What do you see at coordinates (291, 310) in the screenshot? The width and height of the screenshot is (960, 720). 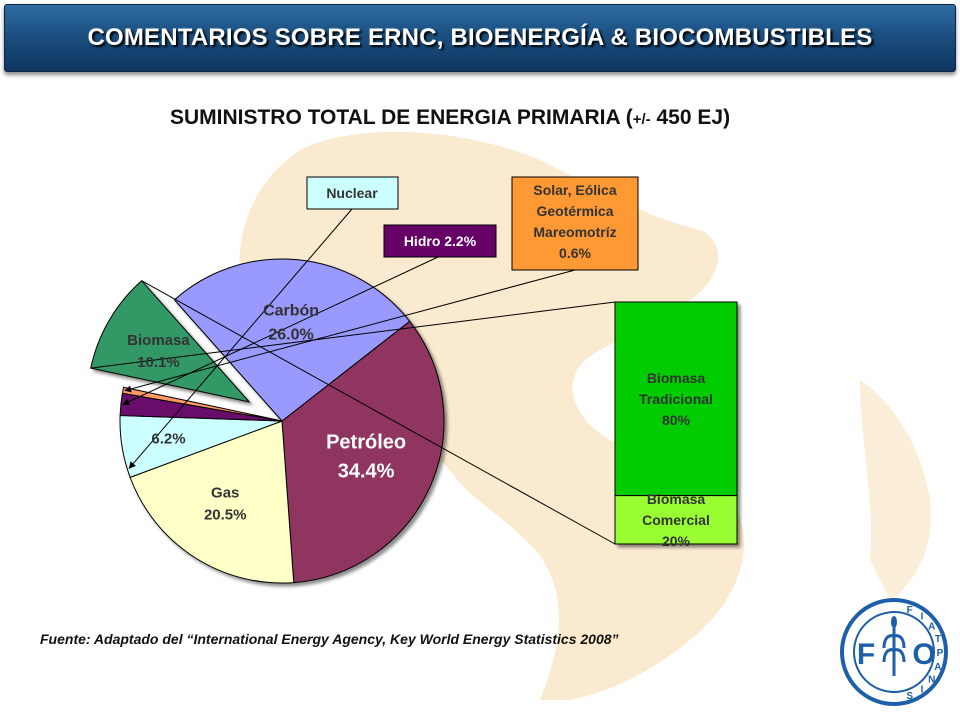 I see `slice-label-carbon: Carbón` at bounding box center [291, 310].